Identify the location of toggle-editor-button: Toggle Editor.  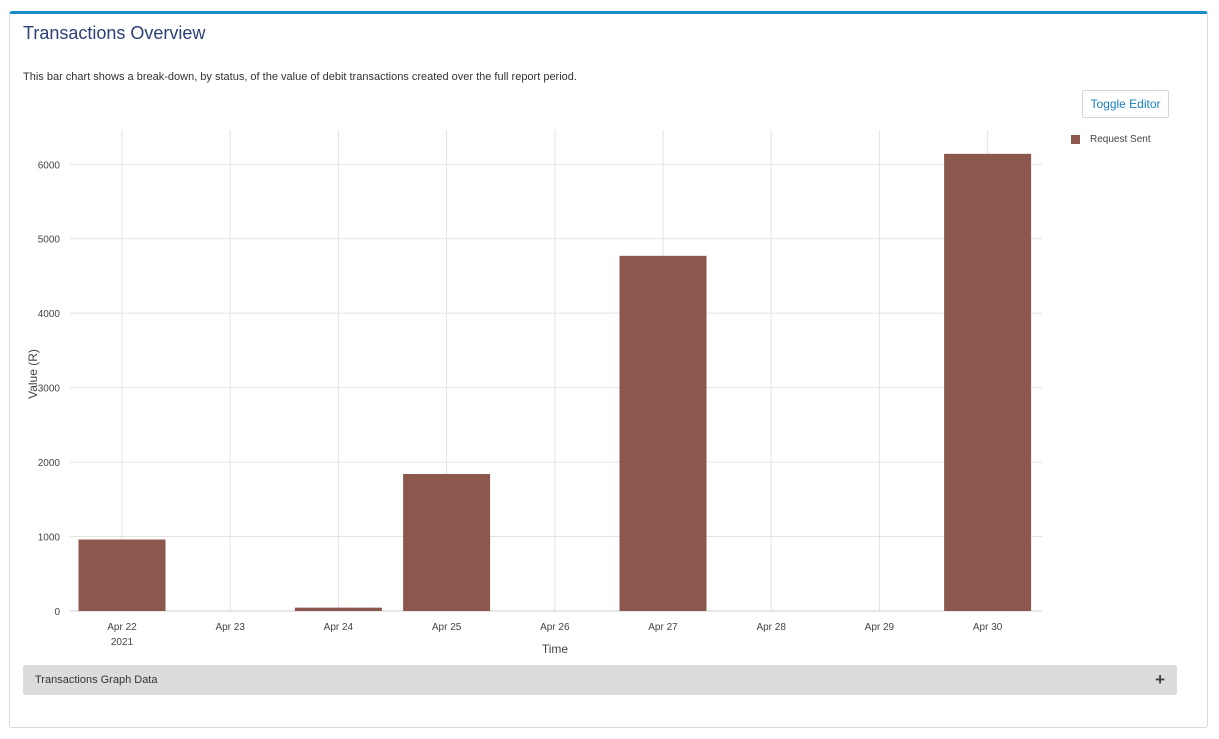
(1125, 104).